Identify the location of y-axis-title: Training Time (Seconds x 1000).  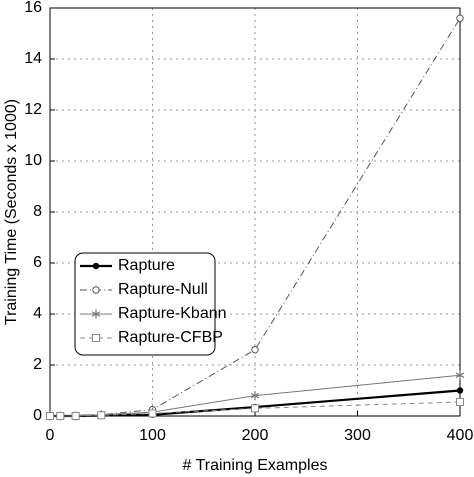
(11, 212).